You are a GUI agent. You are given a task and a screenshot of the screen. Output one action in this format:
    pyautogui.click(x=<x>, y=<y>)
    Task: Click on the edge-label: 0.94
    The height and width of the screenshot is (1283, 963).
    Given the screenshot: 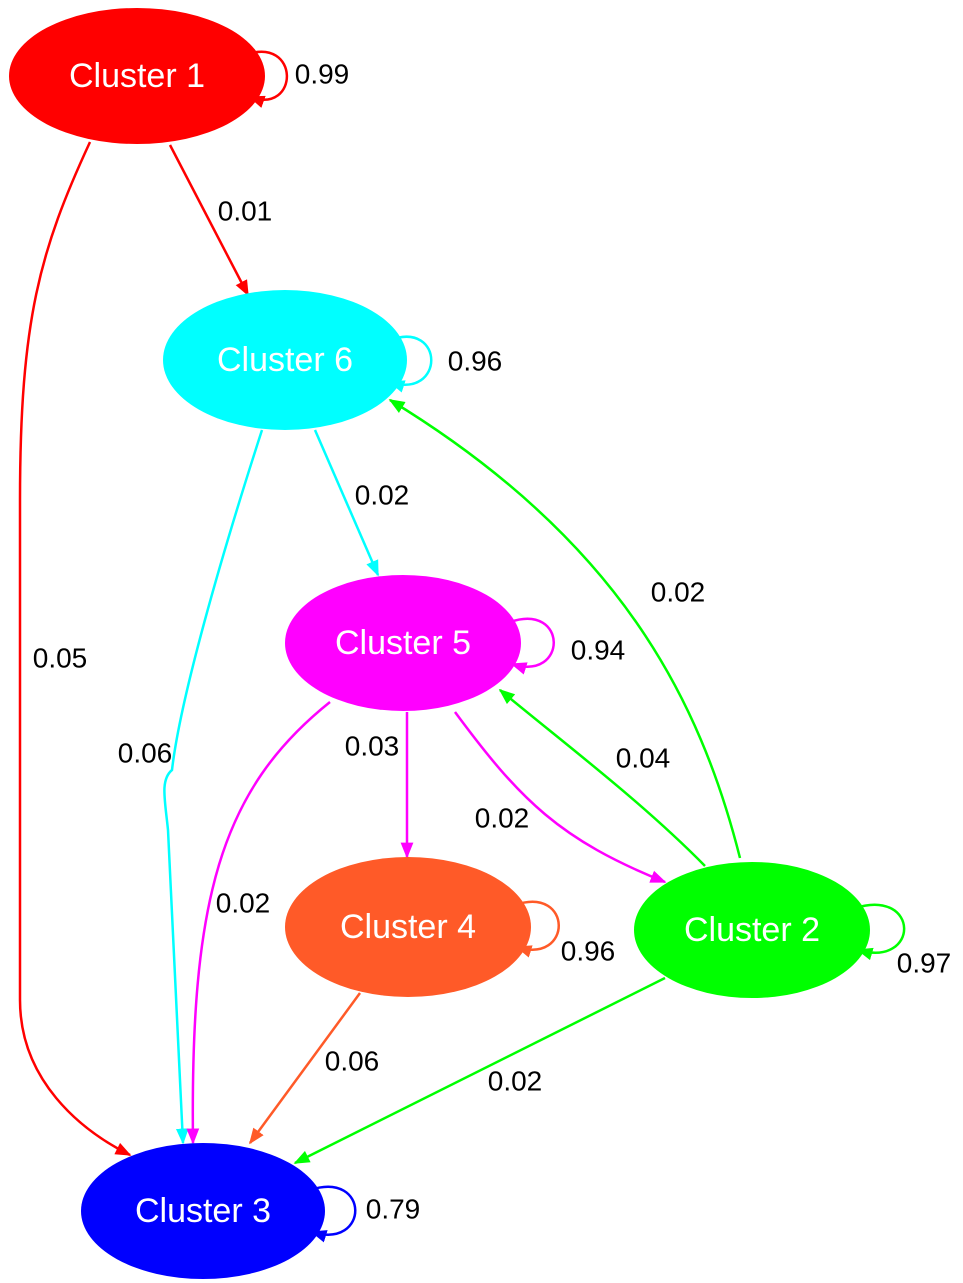 What is the action you would take?
    pyautogui.click(x=598, y=649)
    